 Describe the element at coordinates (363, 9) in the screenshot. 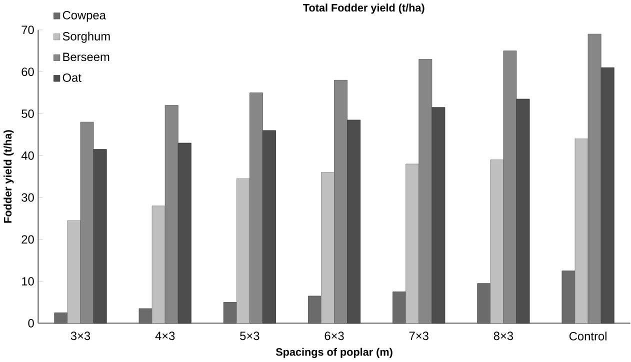

I see `chart-title: Total Fodder yield (t/ha)` at that location.